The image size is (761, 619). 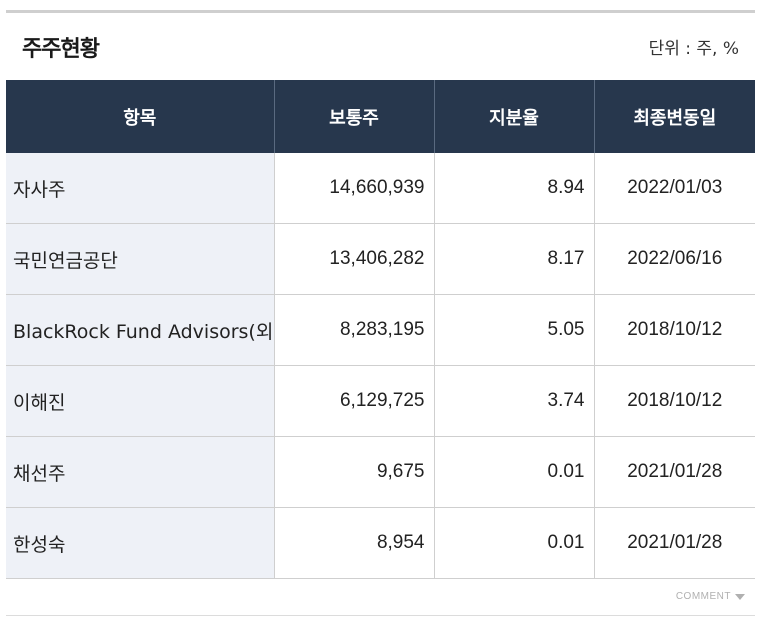 What do you see at coordinates (354, 330) in the screenshot?
I see `common-shares-value: 8,283,195` at bounding box center [354, 330].